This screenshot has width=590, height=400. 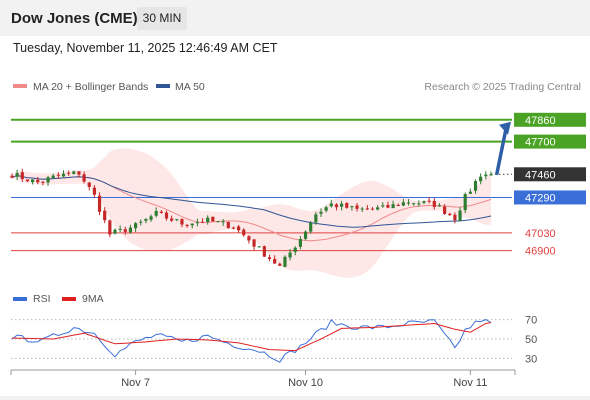 I want to click on rsi-level-label-30: 30, so click(x=531, y=359).